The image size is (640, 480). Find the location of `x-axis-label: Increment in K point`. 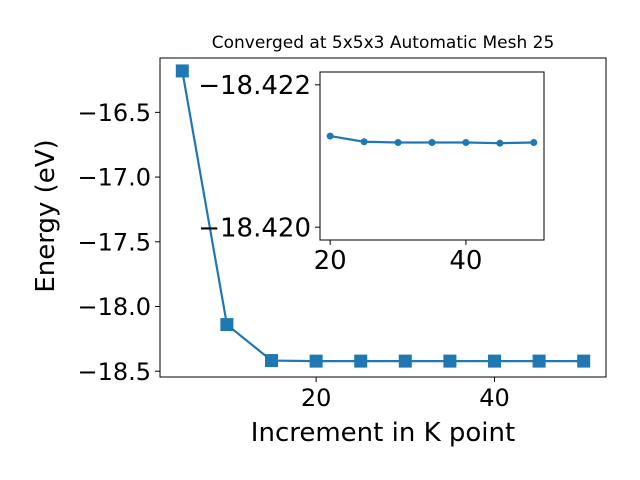

x-axis-label: Increment in K point is located at coordinates (383, 433).